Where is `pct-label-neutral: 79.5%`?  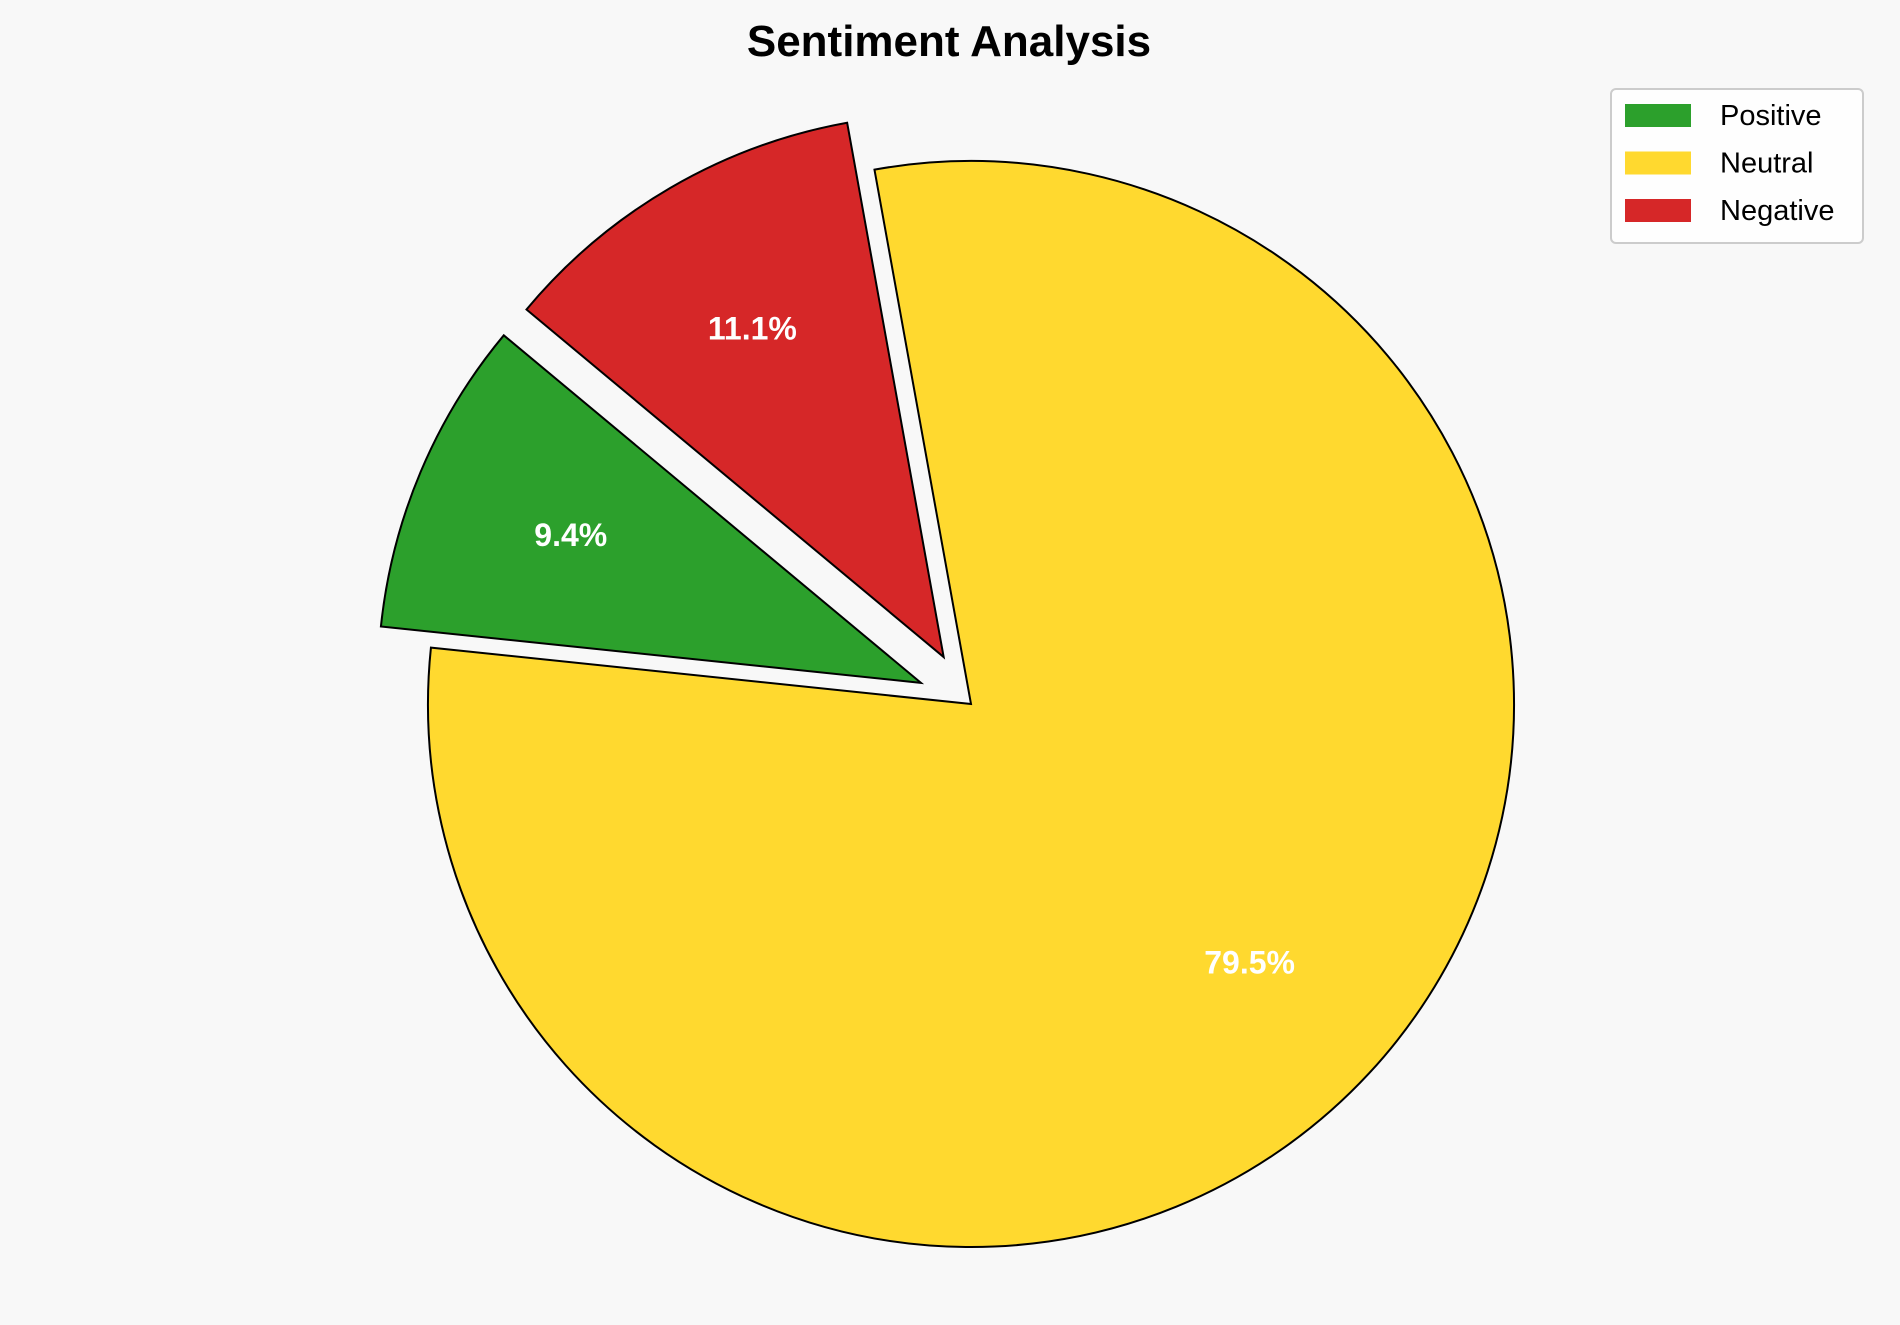
pct-label-neutral: 79.5% is located at coordinates (1249, 963).